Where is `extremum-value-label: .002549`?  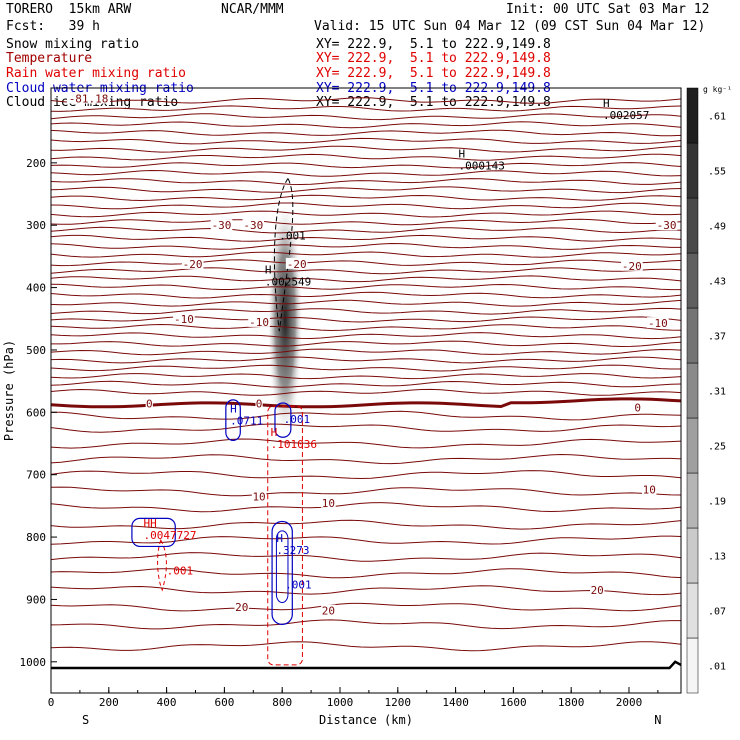 extremum-value-label: .002549 is located at coordinates (288, 282).